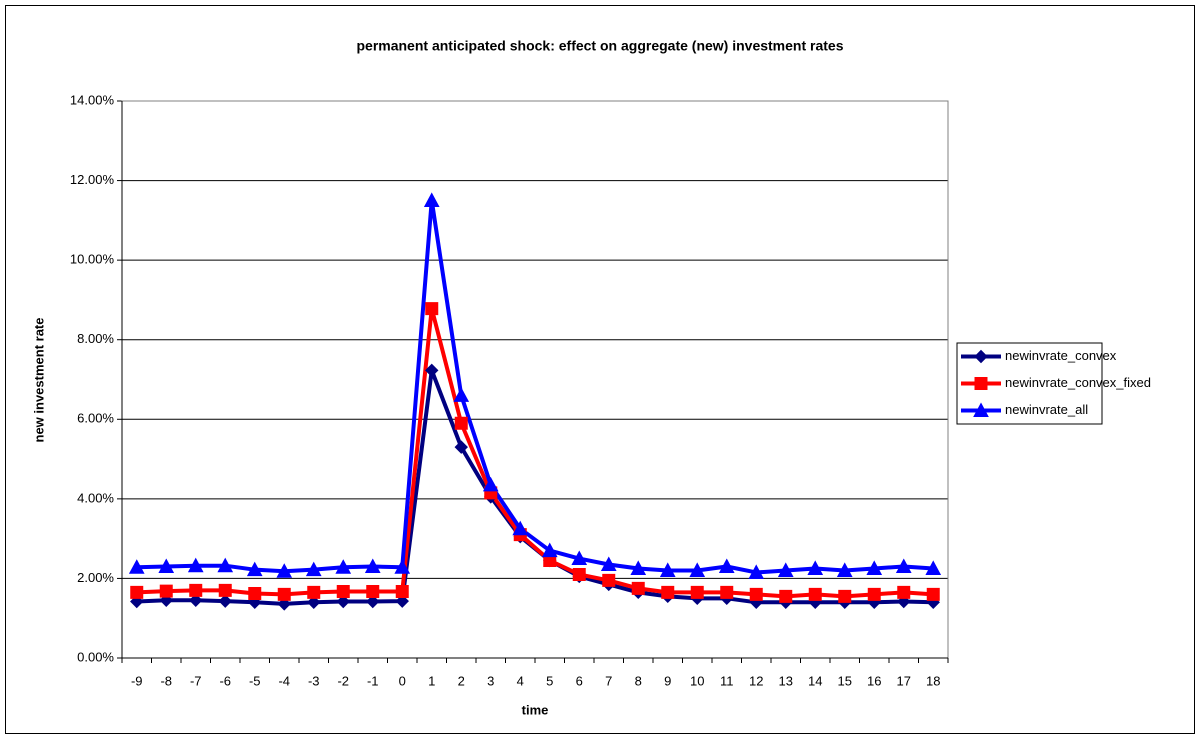 This screenshot has width=1201, height=740. I want to click on x-tick-label: 4, so click(520, 680).